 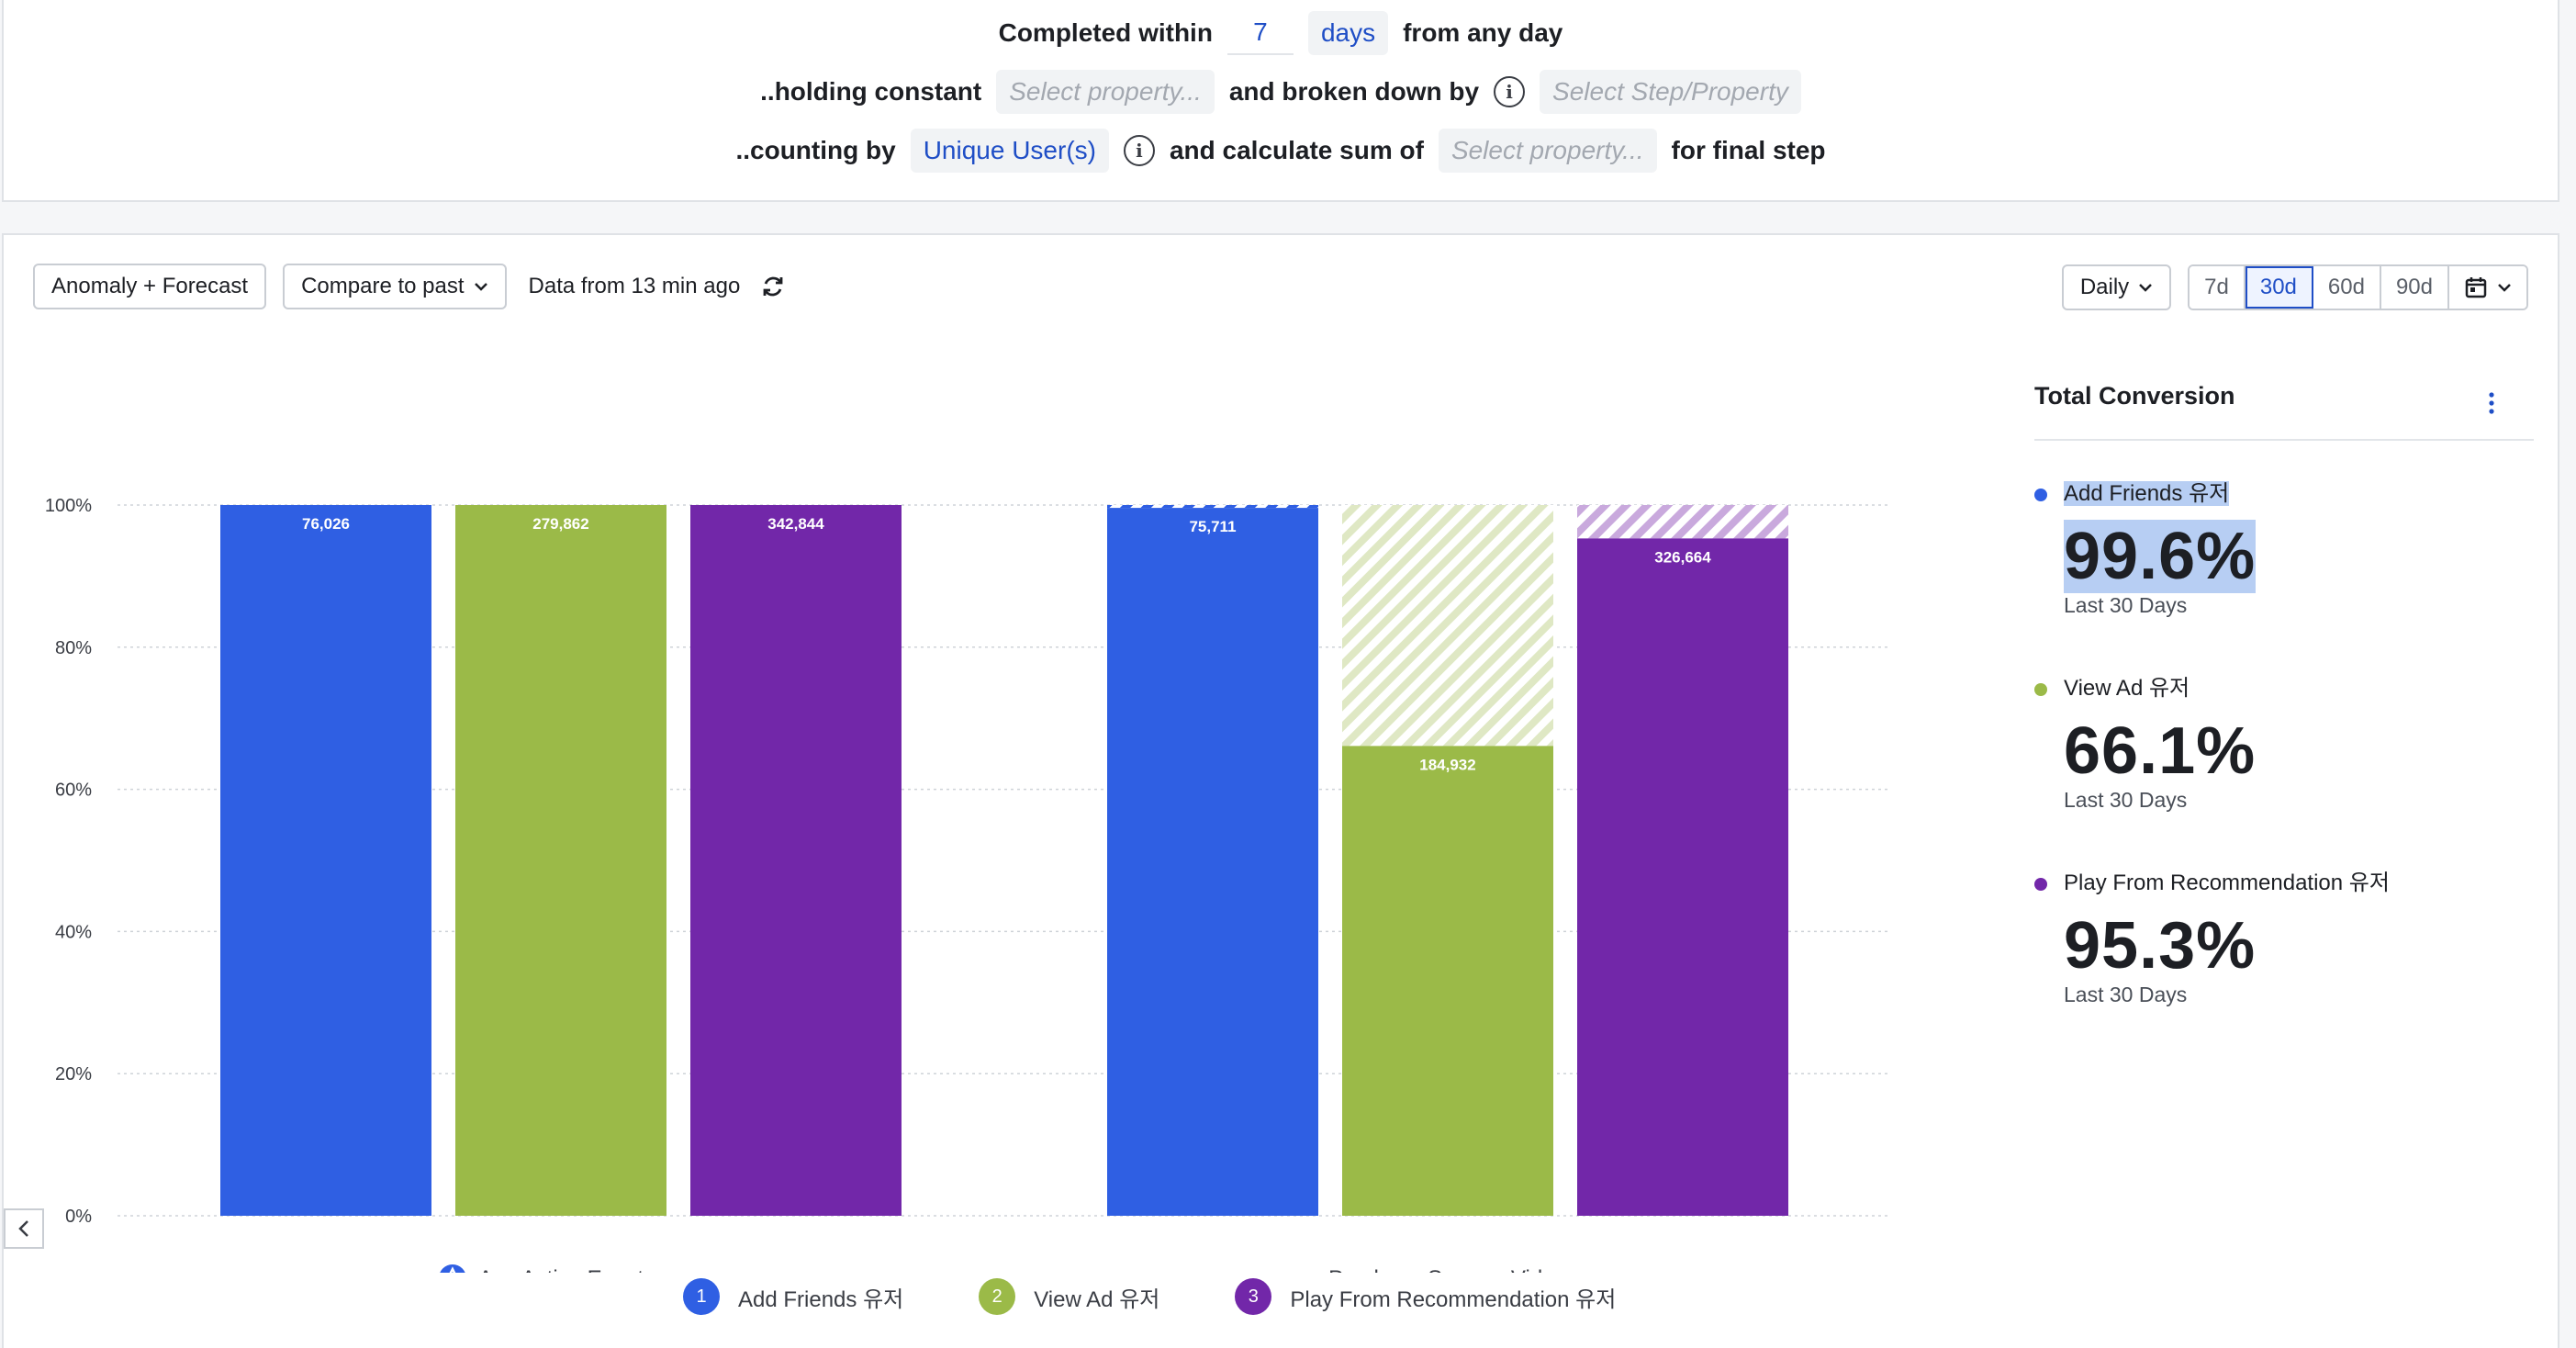 I want to click on legend-item: 1 Add Friends 유저, so click(x=793, y=1296).